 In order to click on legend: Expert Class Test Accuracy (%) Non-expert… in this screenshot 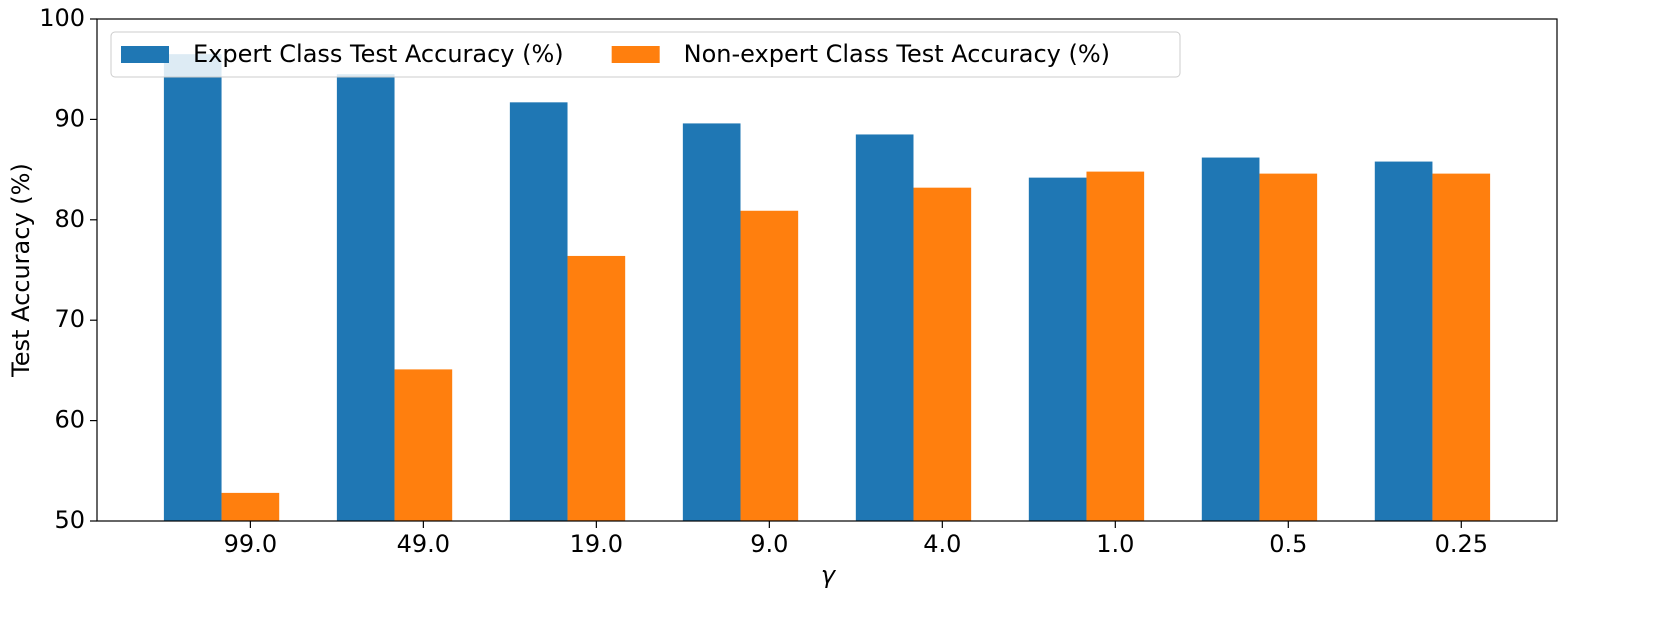, I will do `click(645, 54)`.